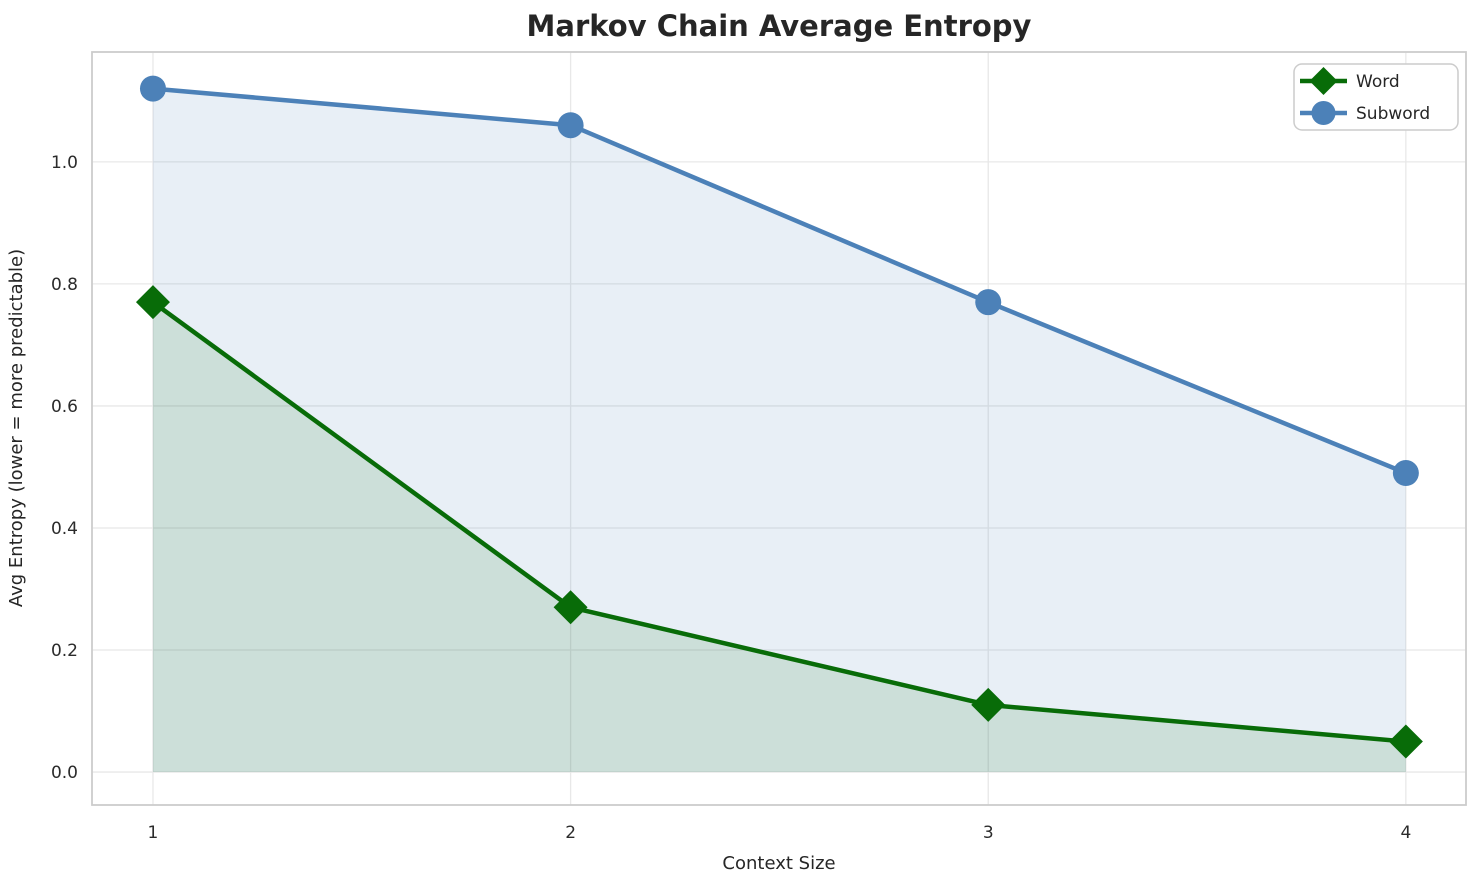 This screenshot has height=885, width=1484. Describe the element at coordinates (1350, 81) in the screenshot. I see `legend-item-word: Word` at that location.